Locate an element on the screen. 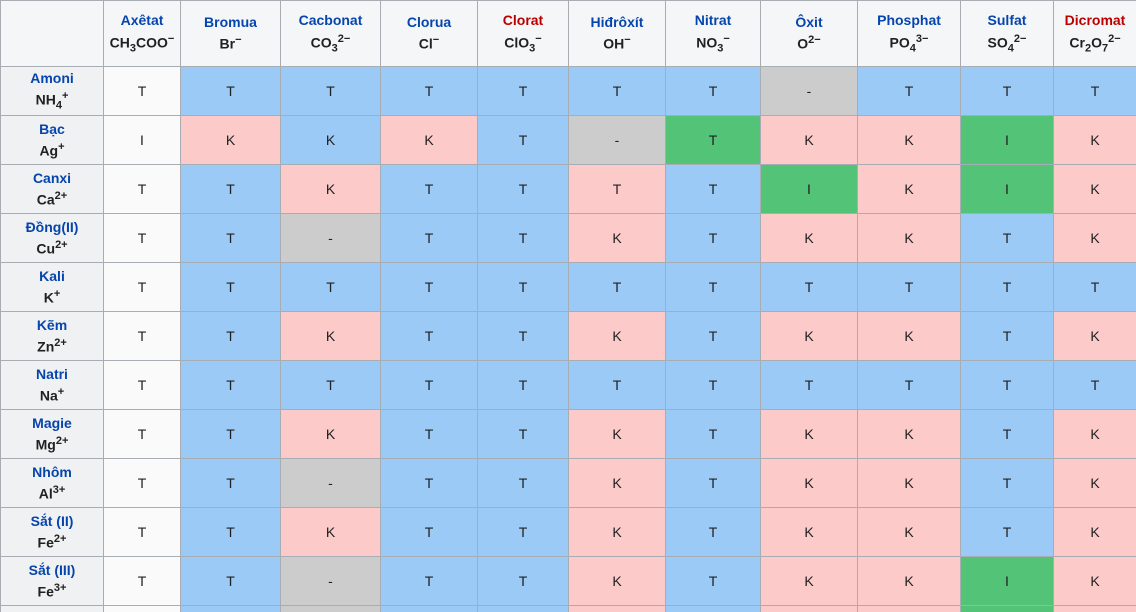  table-row: Sắt (III) Fe3+ T T - T T K T K K I K is located at coordinates (568, 581).